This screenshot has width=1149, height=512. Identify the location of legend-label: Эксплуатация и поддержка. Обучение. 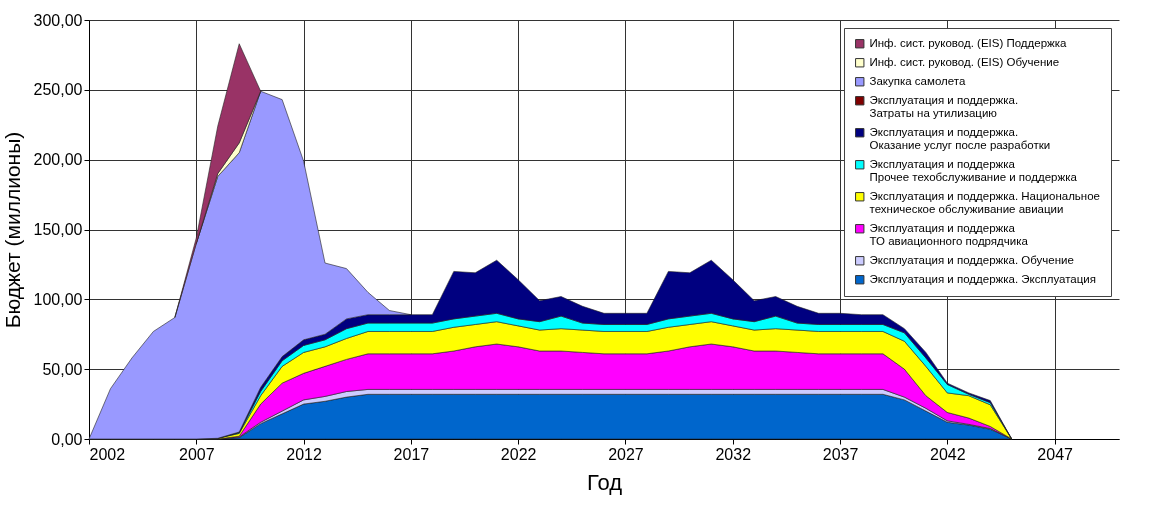
(971, 259).